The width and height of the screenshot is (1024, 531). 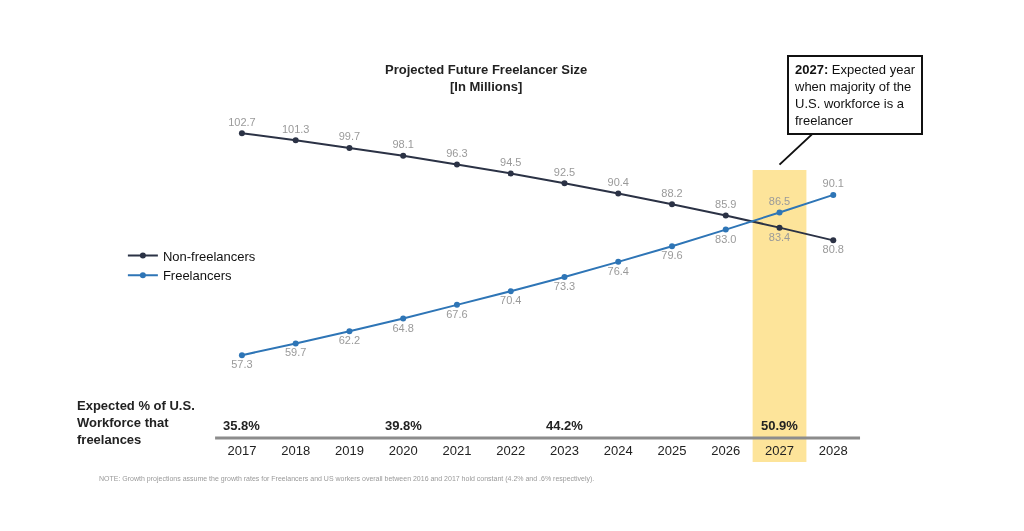 I want to click on data-label: 76.4, so click(x=618, y=270).